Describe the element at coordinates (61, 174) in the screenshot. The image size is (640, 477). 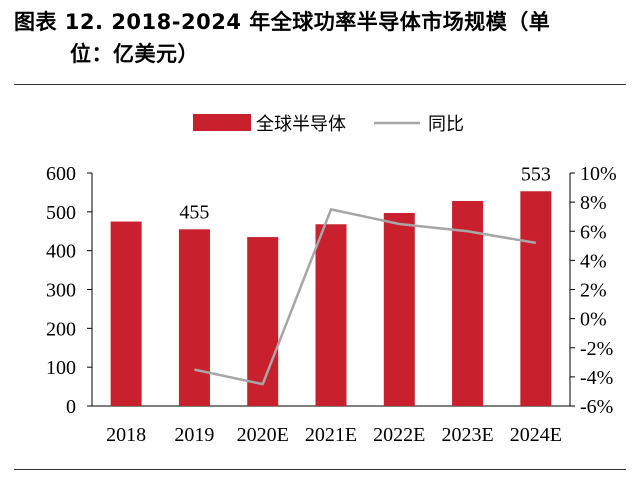
I see `y-left-tick-label: 600` at that location.